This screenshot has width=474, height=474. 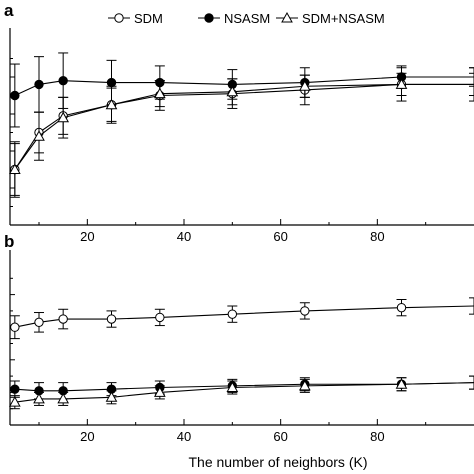 What do you see at coordinates (343, 18) in the screenshot?
I see `legend-label: SDM+NSASM` at bounding box center [343, 18].